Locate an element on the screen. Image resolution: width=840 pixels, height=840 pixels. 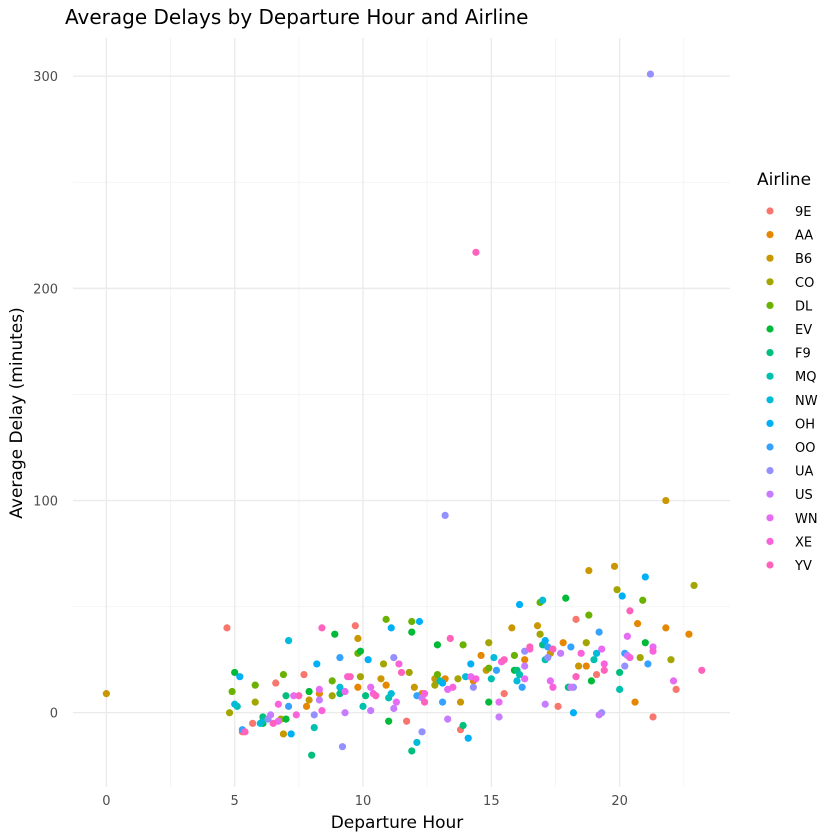
legend-label-nw: NW is located at coordinates (806, 401).